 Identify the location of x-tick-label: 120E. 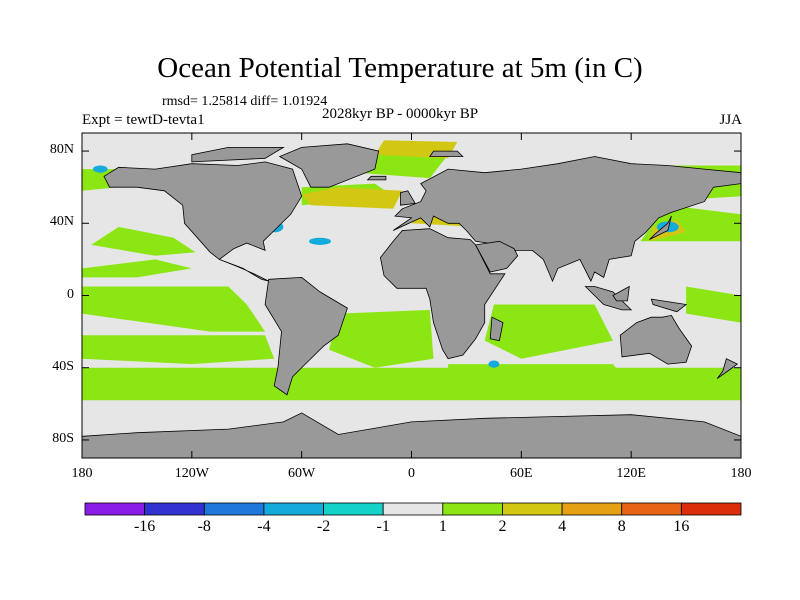
(631, 473).